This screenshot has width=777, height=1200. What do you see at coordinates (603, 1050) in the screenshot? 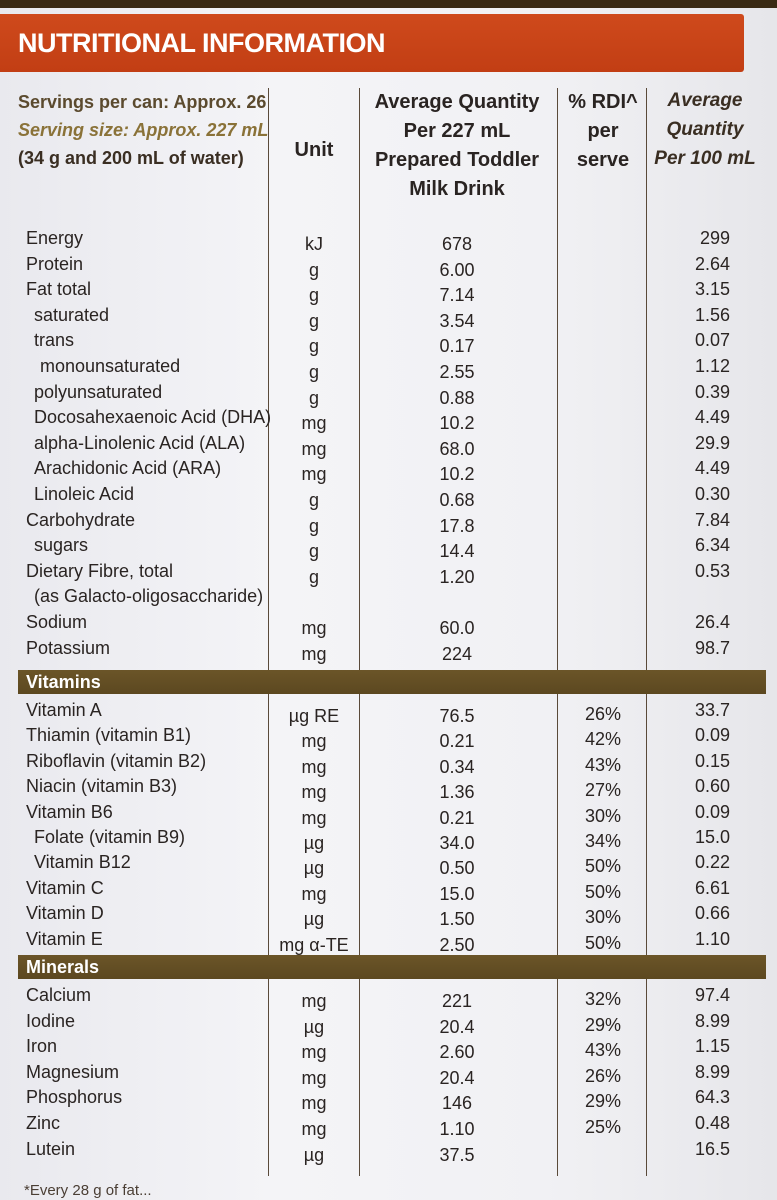
I see `rdi-cell: 43%` at bounding box center [603, 1050].